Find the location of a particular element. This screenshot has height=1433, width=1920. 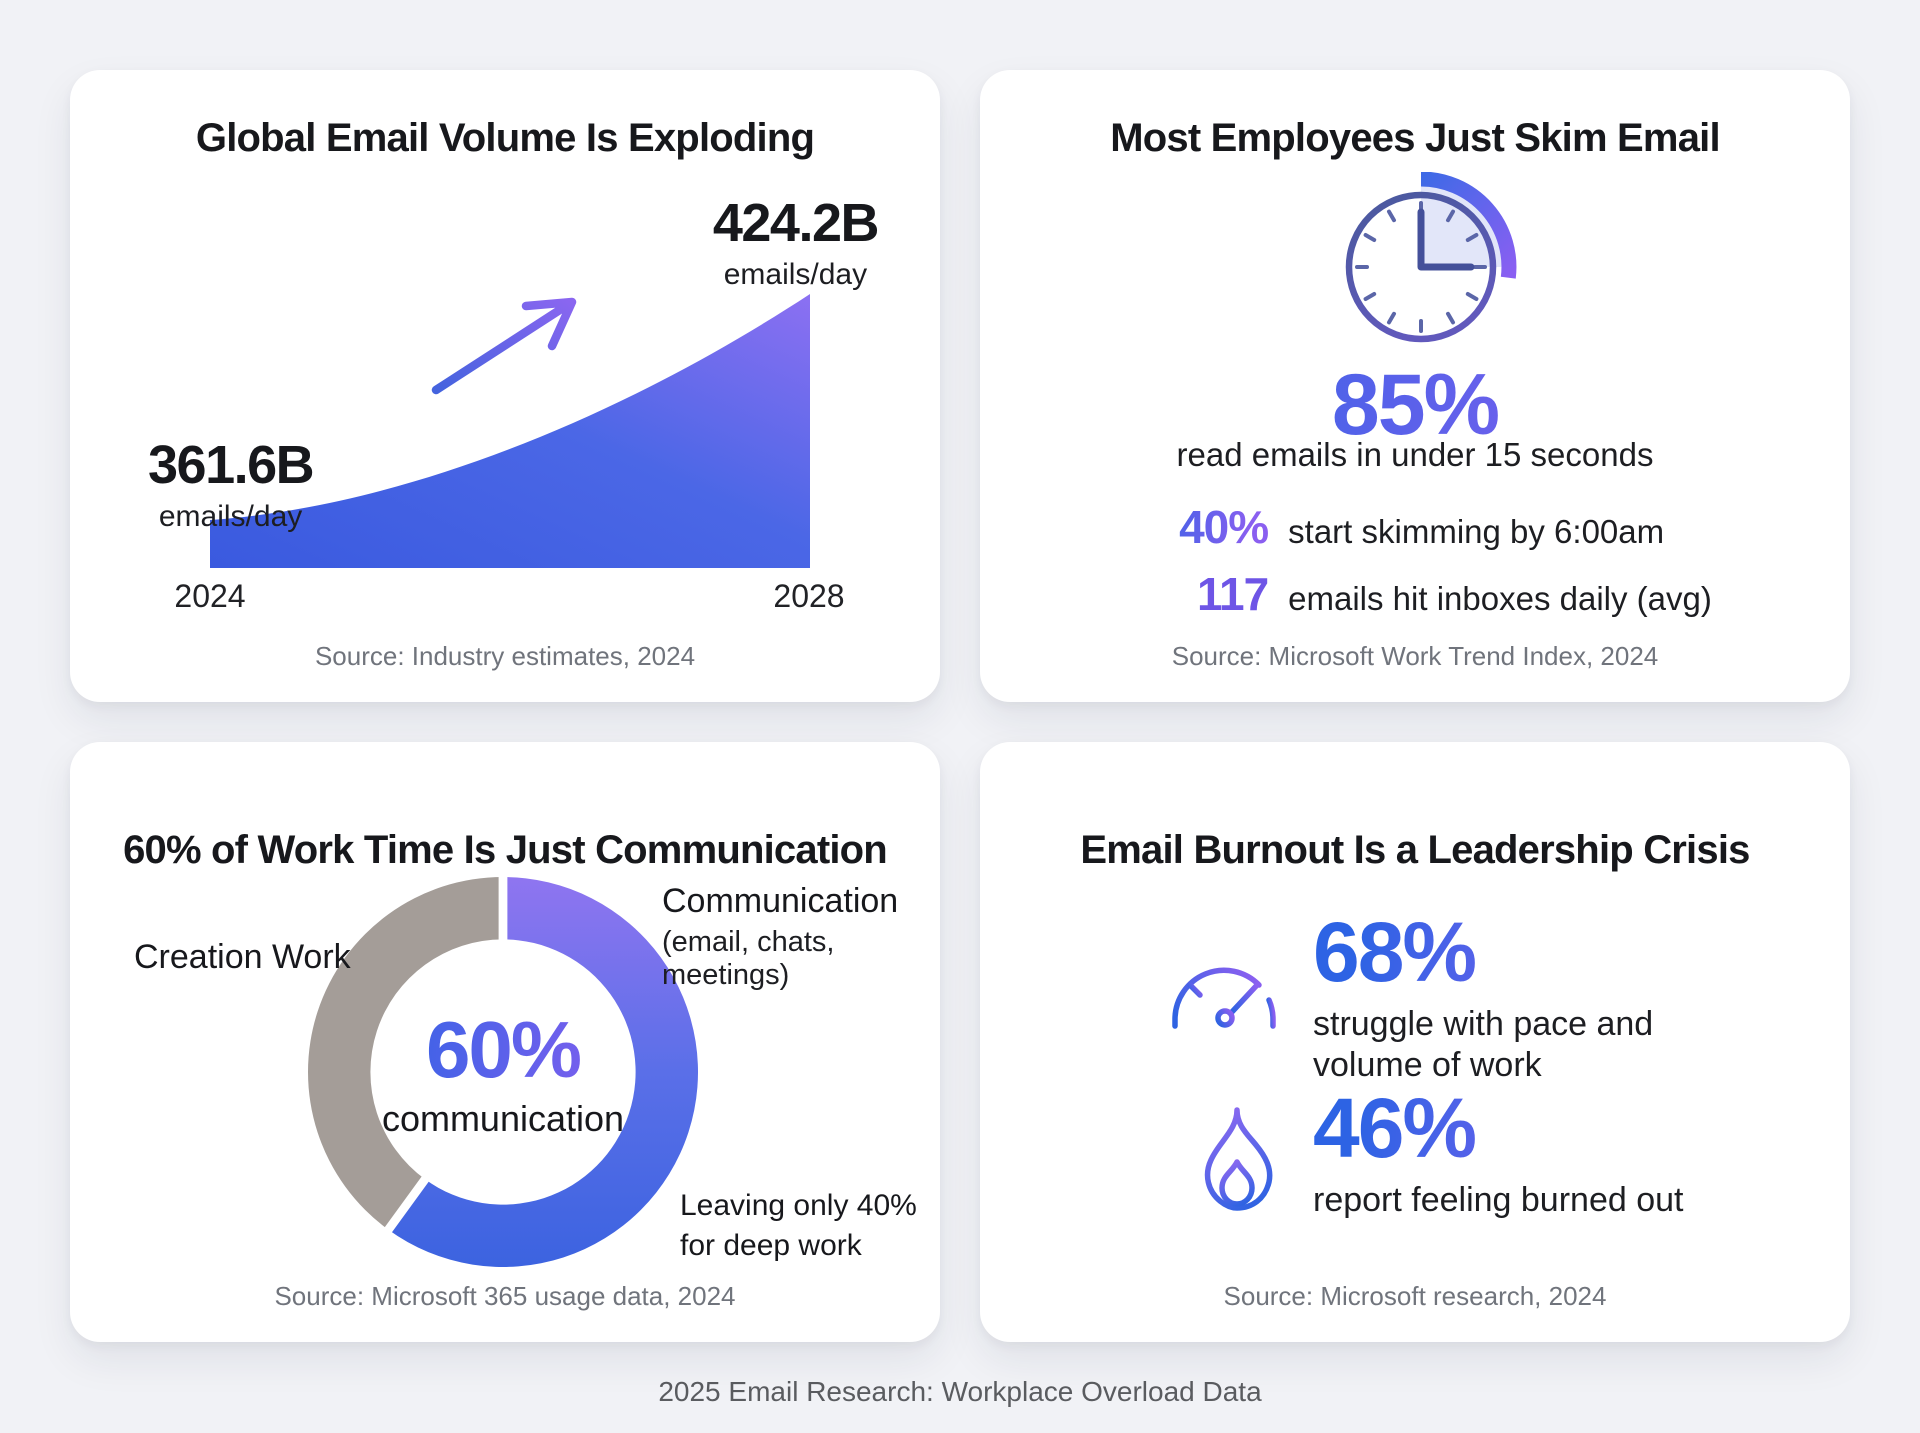

end-volume-stat: 424.2B emails/day is located at coordinates (796, 242).